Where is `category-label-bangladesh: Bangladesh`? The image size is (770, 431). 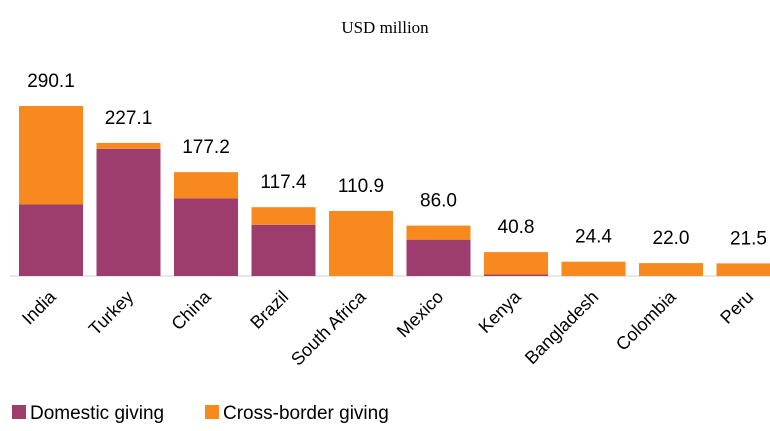 category-label-bangladesh: Bangladesh is located at coordinates (561, 327).